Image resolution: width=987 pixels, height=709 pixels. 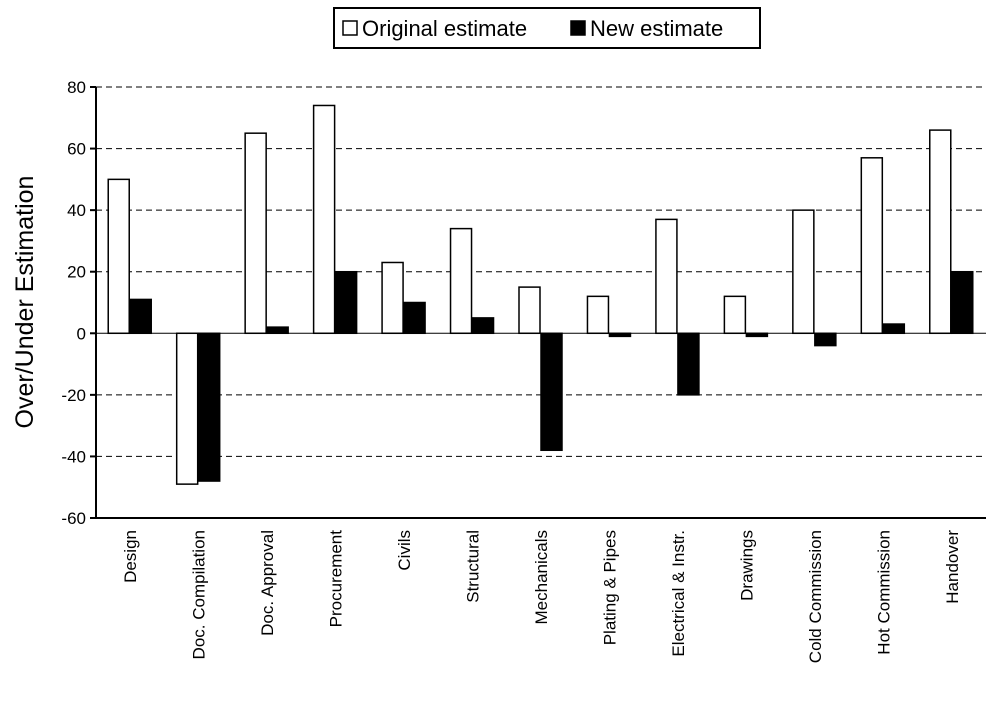 What do you see at coordinates (473, 566) in the screenshot?
I see `category-label-5: Structural` at bounding box center [473, 566].